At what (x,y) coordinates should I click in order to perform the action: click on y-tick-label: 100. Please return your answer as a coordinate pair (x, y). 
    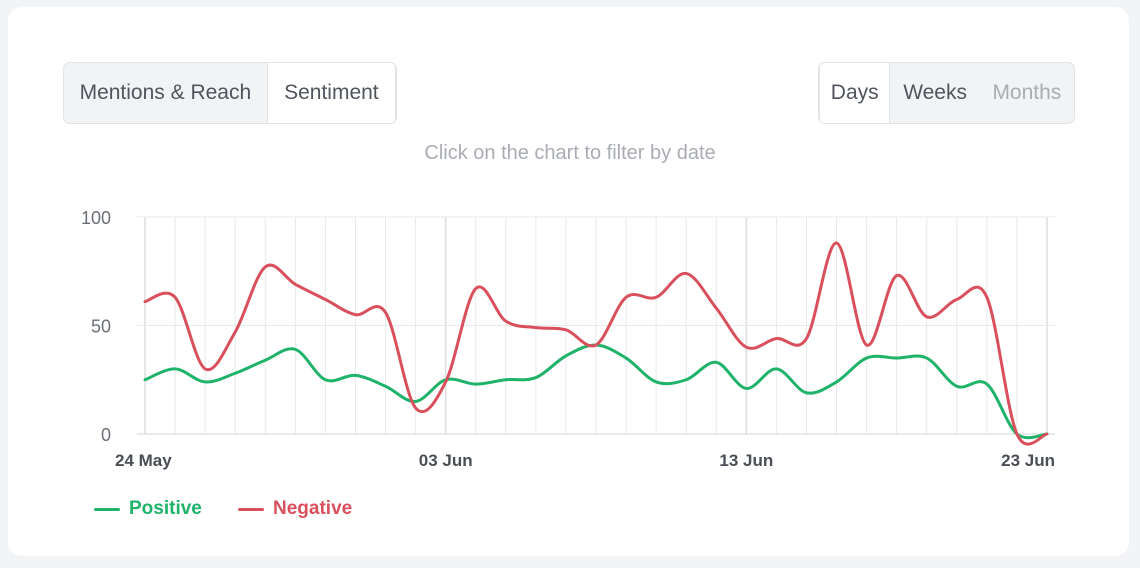
    Looking at the image, I should click on (96, 218).